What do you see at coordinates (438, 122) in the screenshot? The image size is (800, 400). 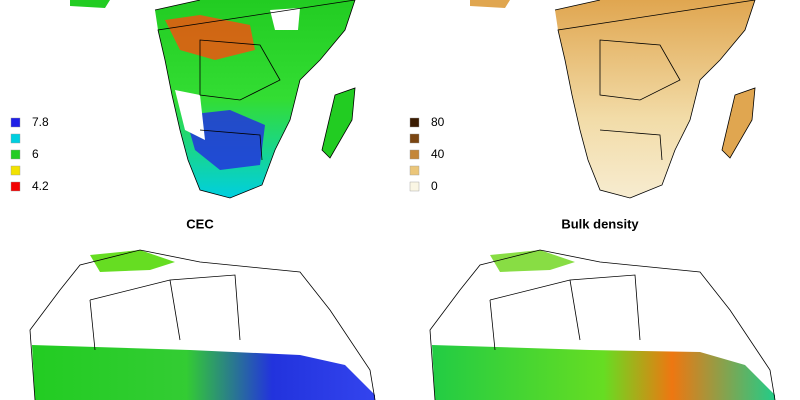 I see `legend-label: 80` at bounding box center [438, 122].